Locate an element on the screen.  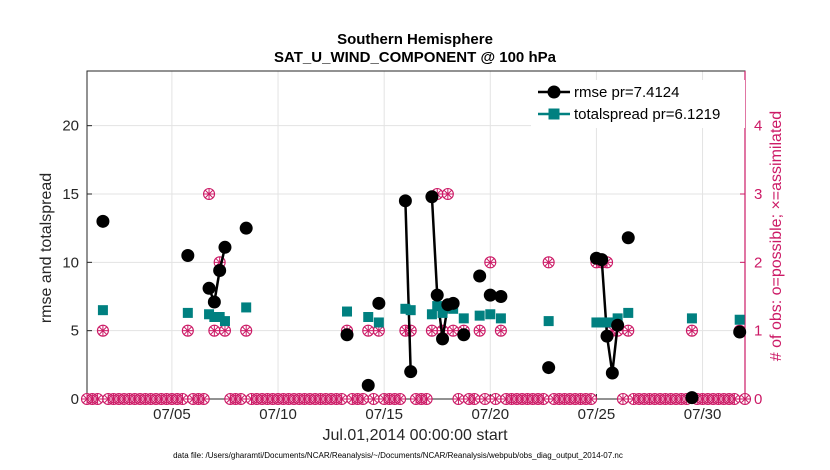
chart-title: Southern Hemisphere is located at coordinates (415, 39).